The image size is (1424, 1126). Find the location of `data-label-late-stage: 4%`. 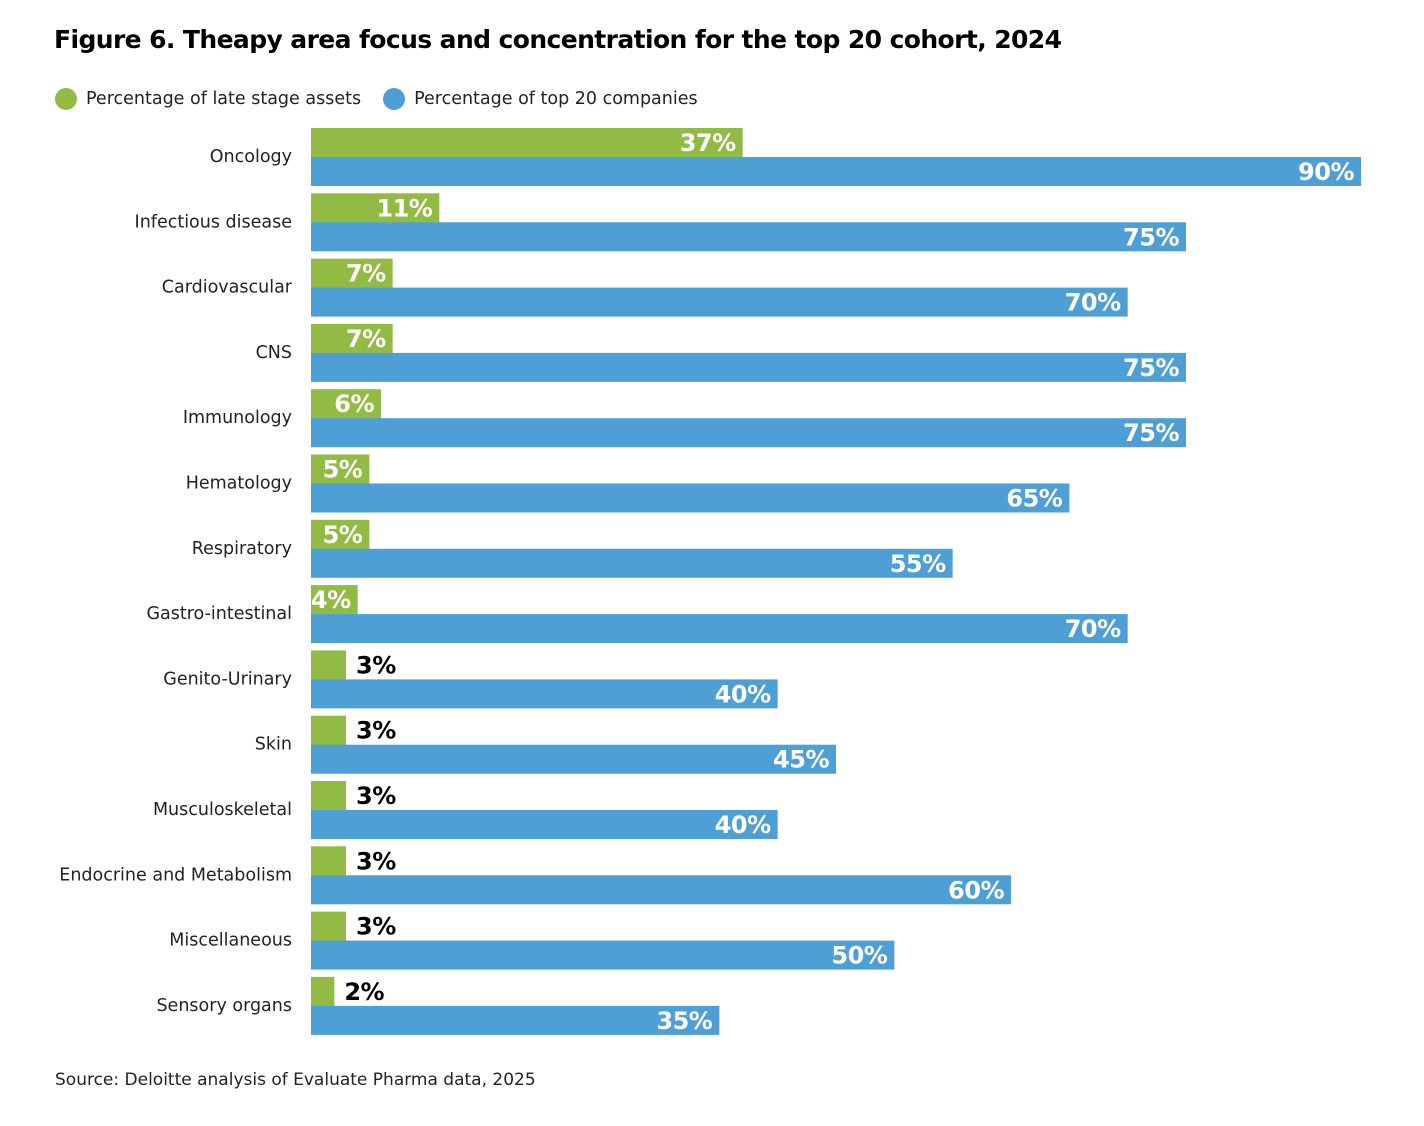

data-label-late-stage: 4% is located at coordinates (331, 600).